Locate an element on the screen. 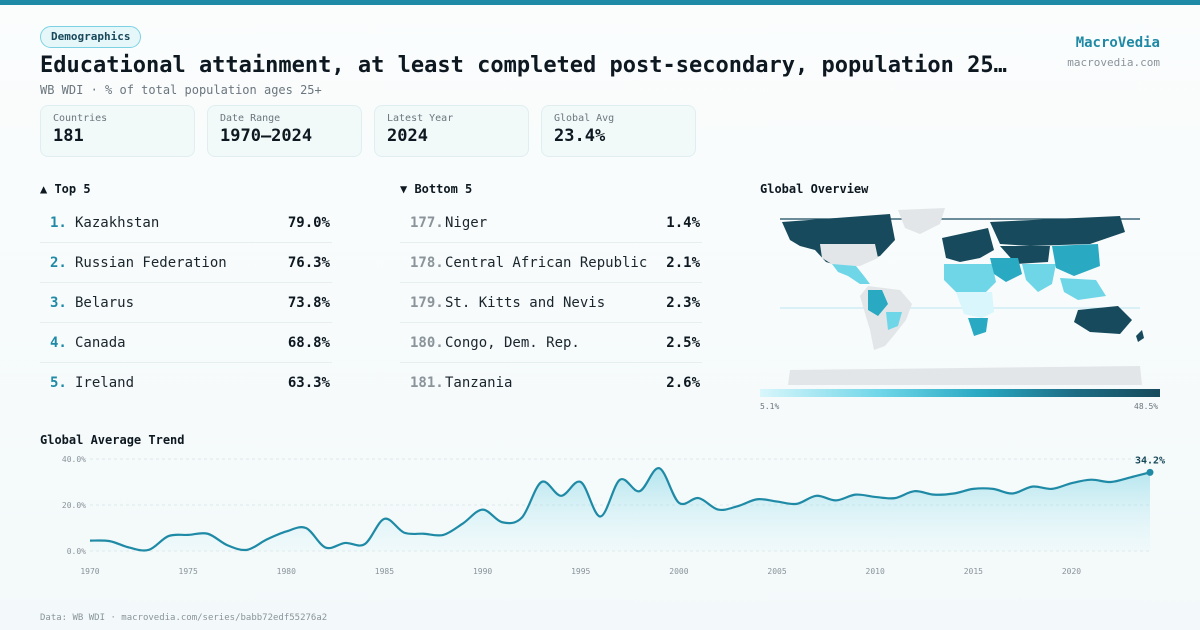 The width and height of the screenshot is (1200, 630). list-item: 5. Ireland 63.3% is located at coordinates (186, 383).